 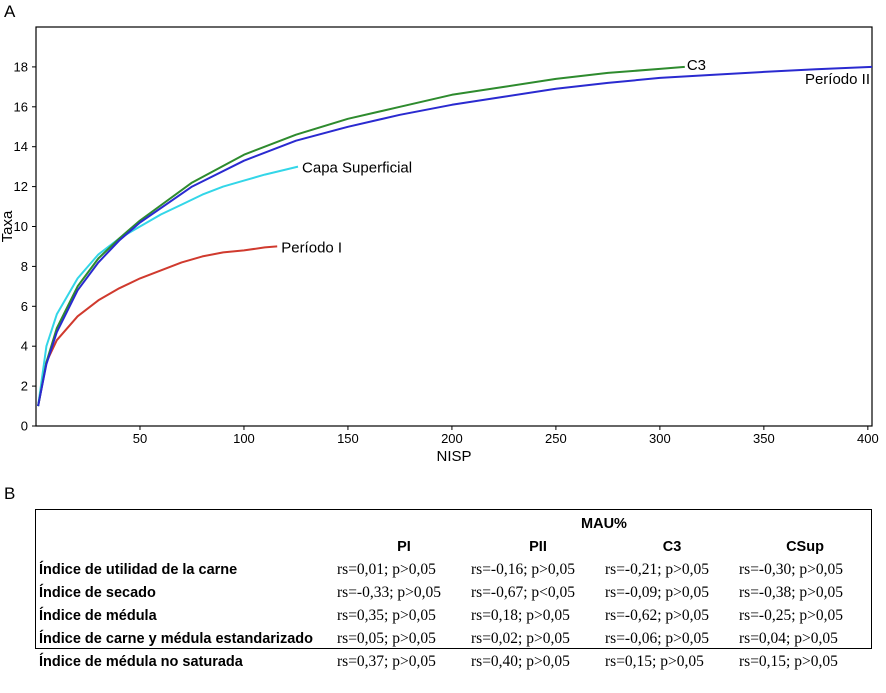 What do you see at coordinates (24, 426) in the screenshot?
I see `y-tick-label: 0` at bounding box center [24, 426].